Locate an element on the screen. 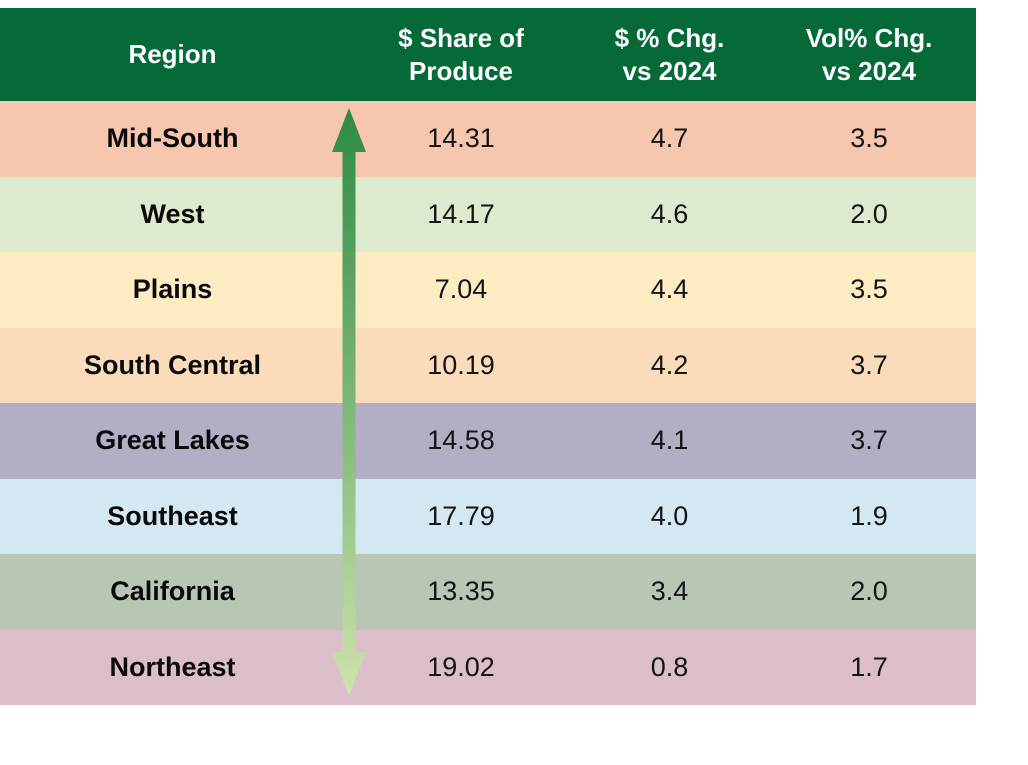  region-name: Great Lakes is located at coordinates (172, 440).